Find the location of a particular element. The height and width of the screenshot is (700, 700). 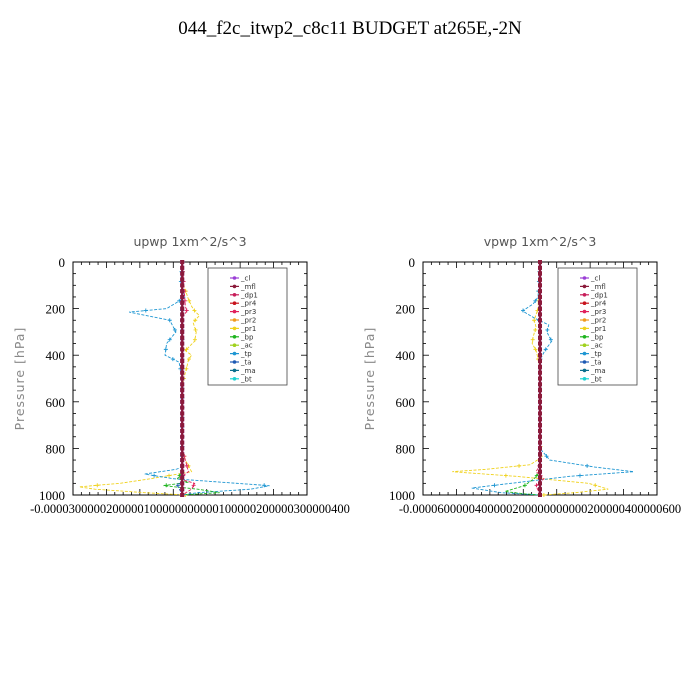

legend-label: _pr1 is located at coordinates (248, 329).